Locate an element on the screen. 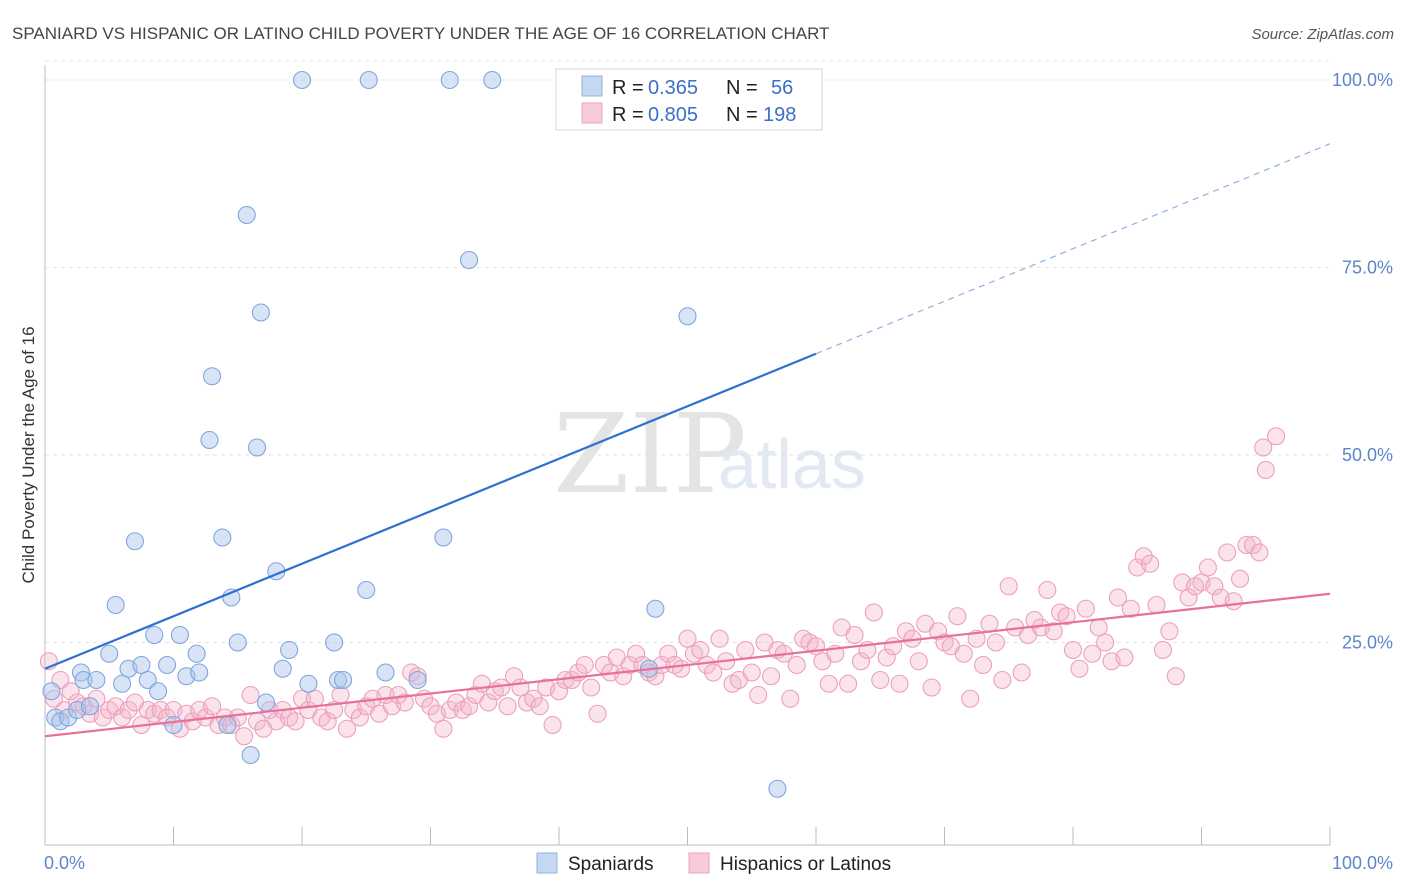 The height and width of the screenshot is (892, 1406). y-tick-label-3: 100.0% is located at coordinates (1362, 80).